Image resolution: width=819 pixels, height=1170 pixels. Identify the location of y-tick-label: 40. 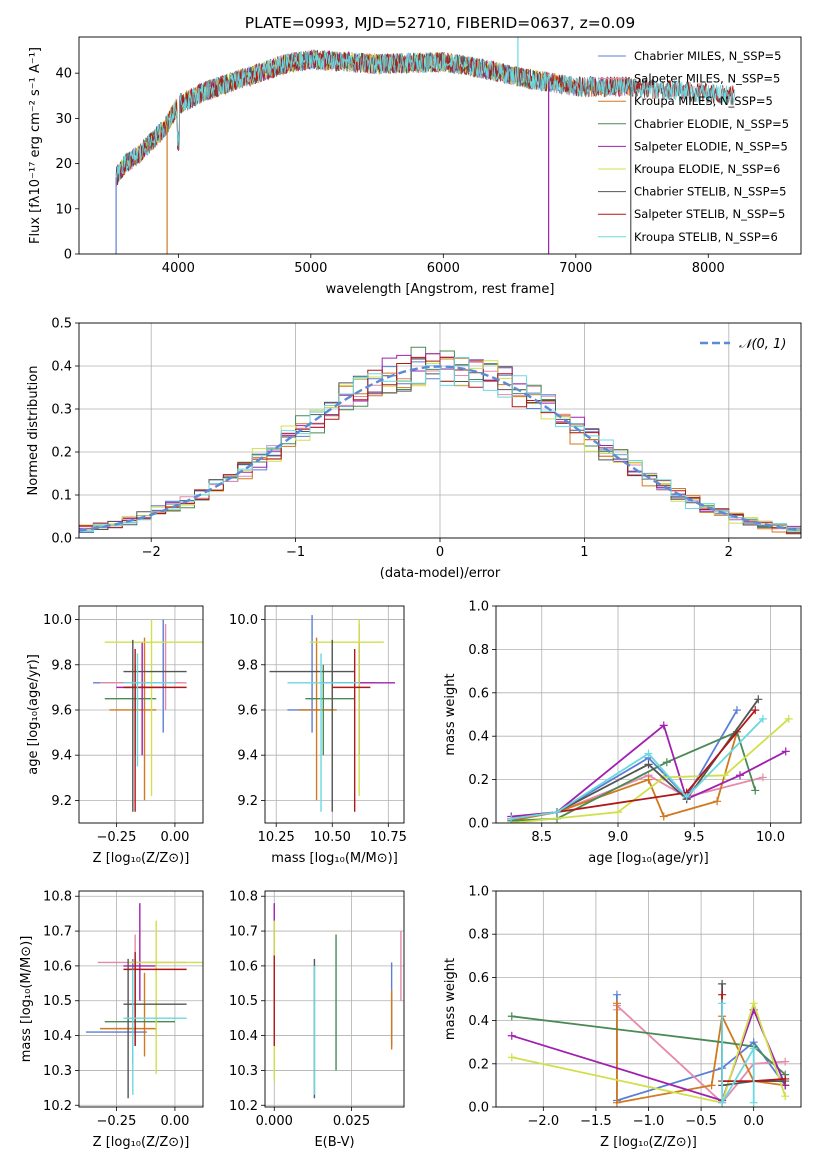
(63, 74).